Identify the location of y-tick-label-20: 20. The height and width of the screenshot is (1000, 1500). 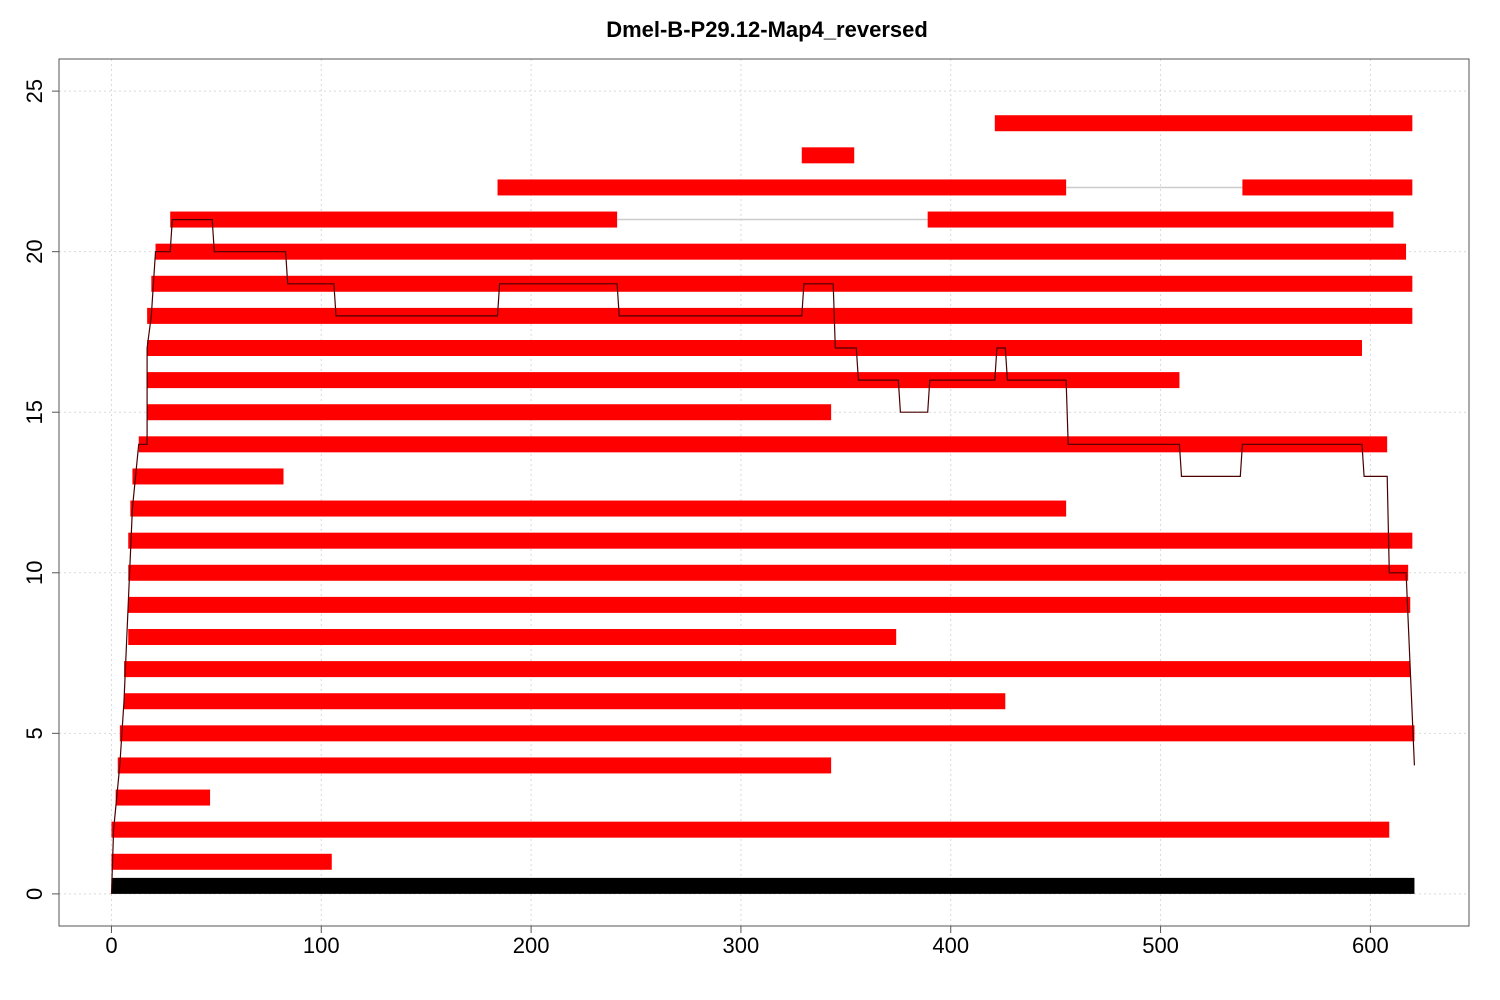
(34, 251).